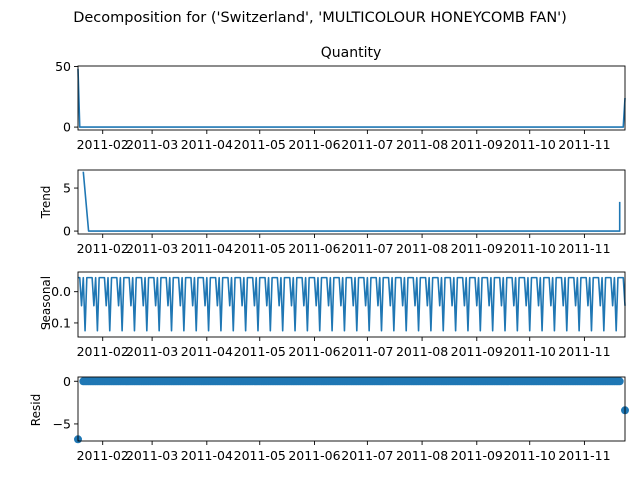 This screenshot has height=484, width=640. What do you see at coordinates (56, 322) in the screenshot?
I see `seasonal-ytick-label: −0.1` at bounding box center [56, 322].